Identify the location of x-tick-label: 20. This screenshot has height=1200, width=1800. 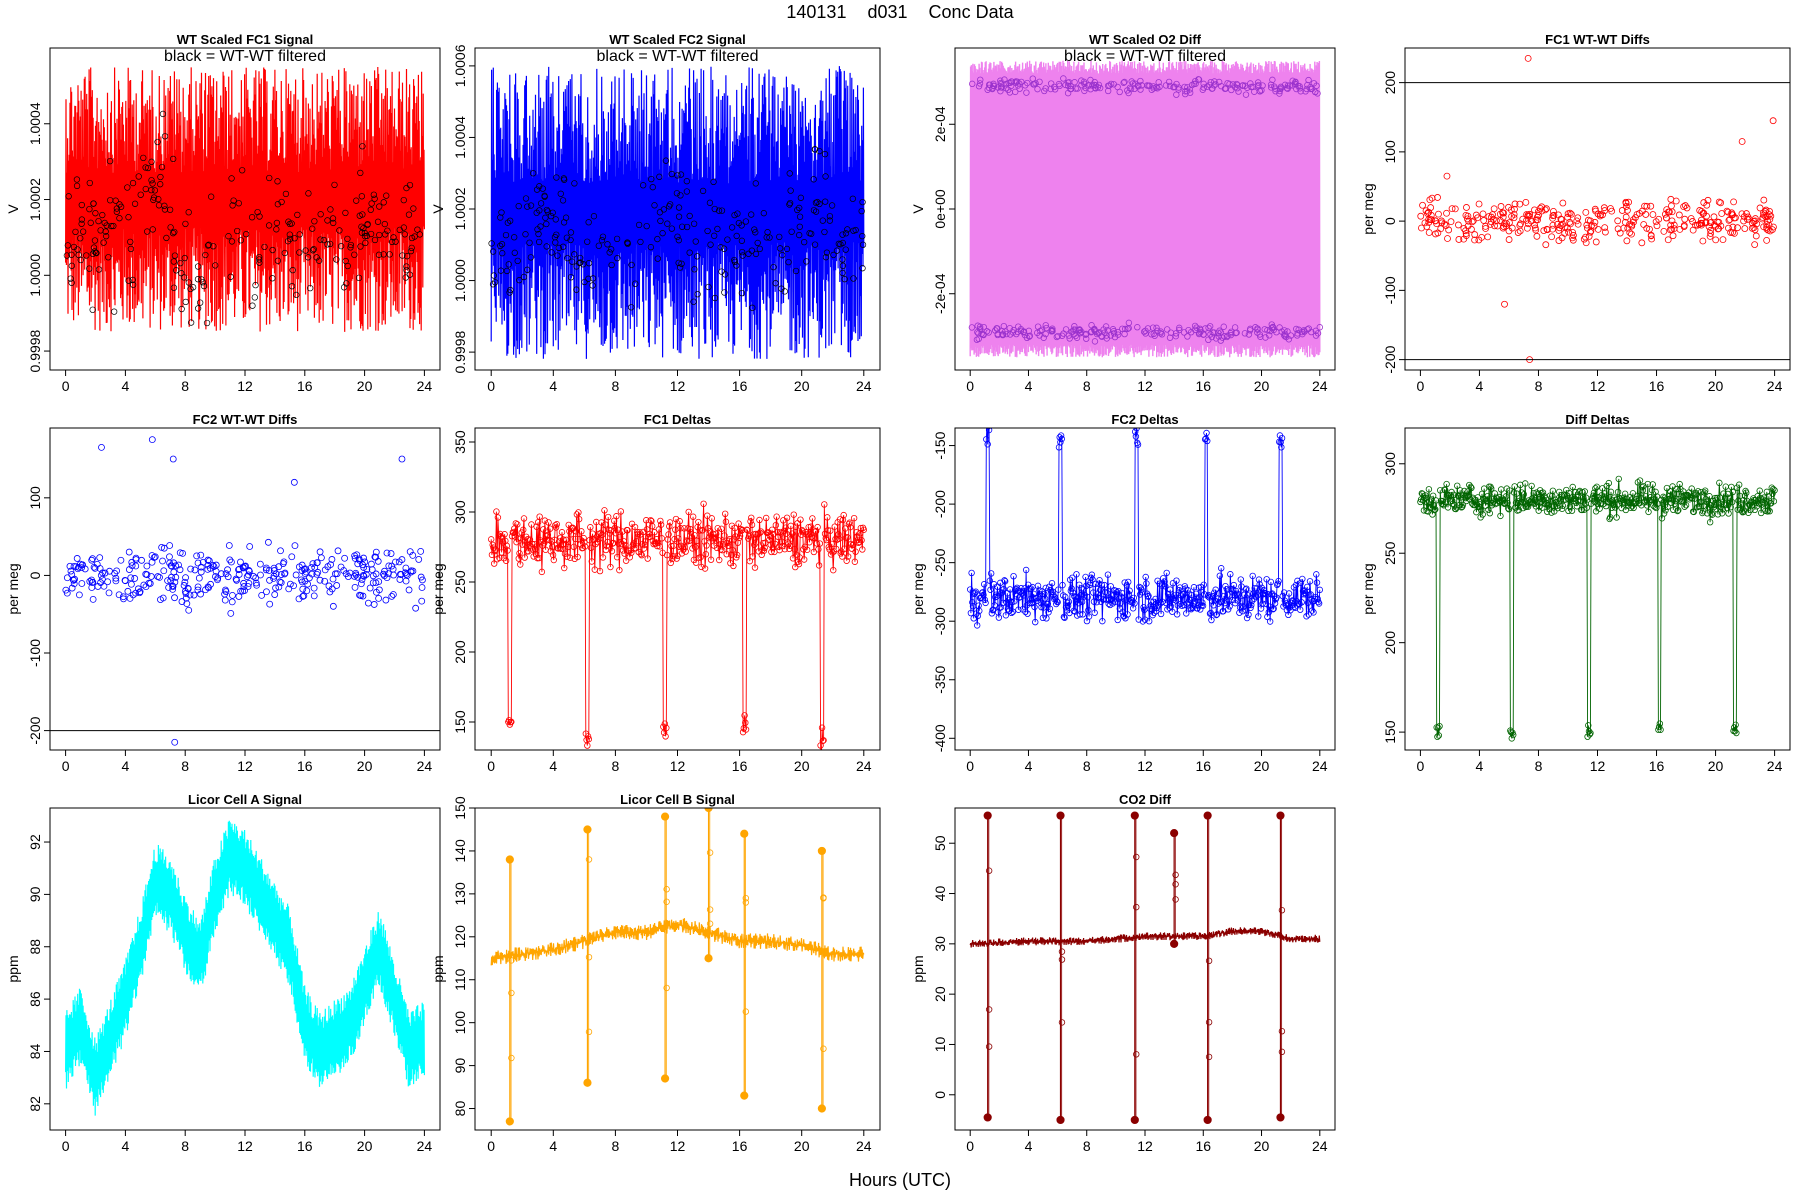
(365, 766).